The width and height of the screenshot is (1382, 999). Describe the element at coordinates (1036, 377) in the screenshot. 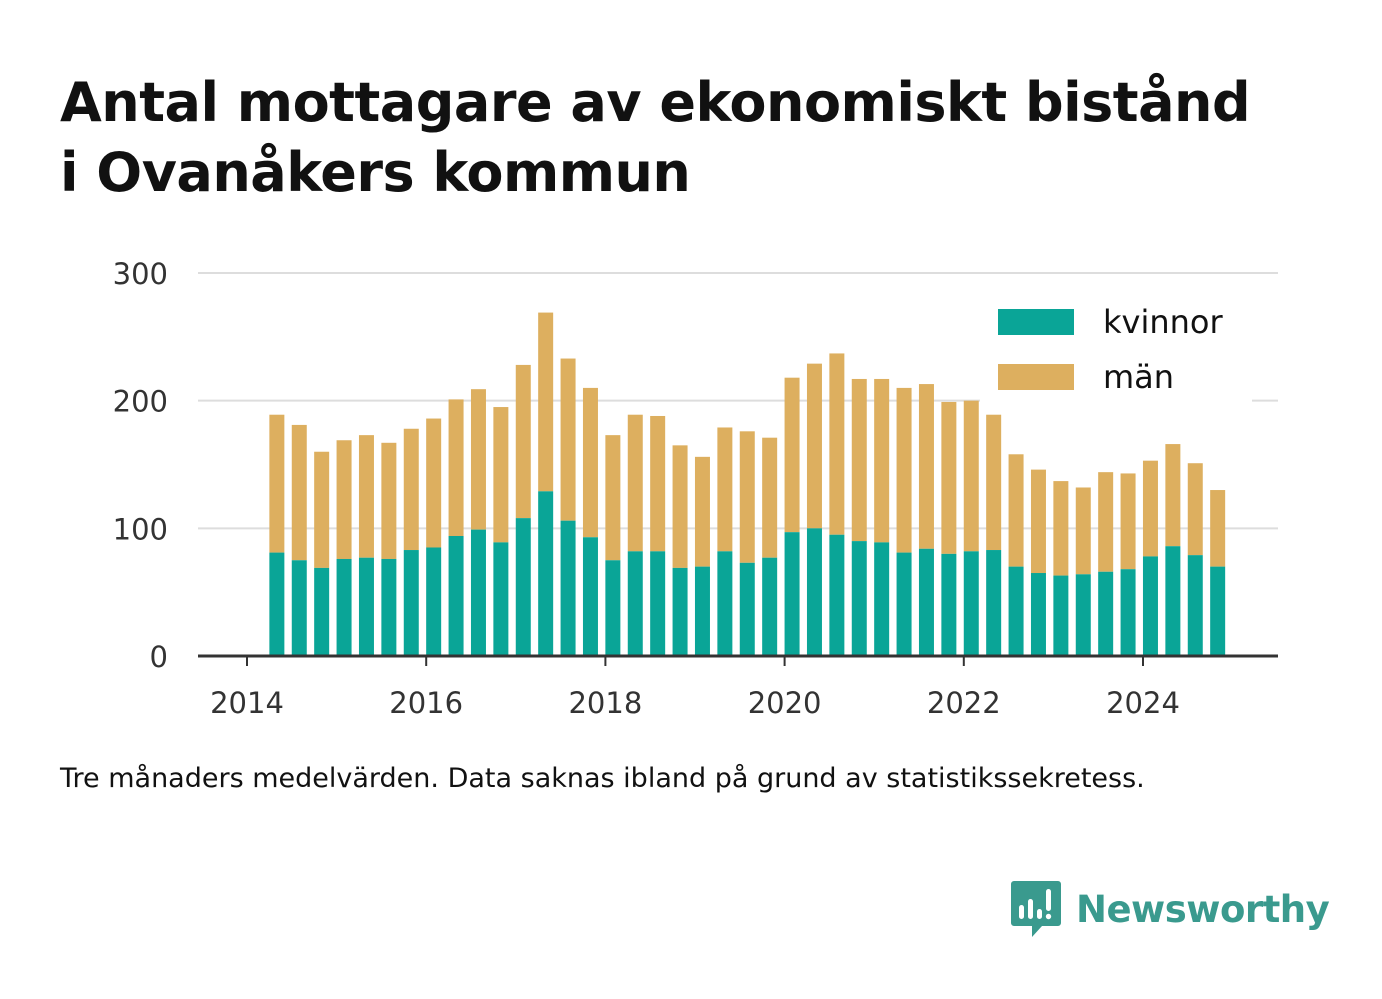

I see `legend-swatch-man` at that location.